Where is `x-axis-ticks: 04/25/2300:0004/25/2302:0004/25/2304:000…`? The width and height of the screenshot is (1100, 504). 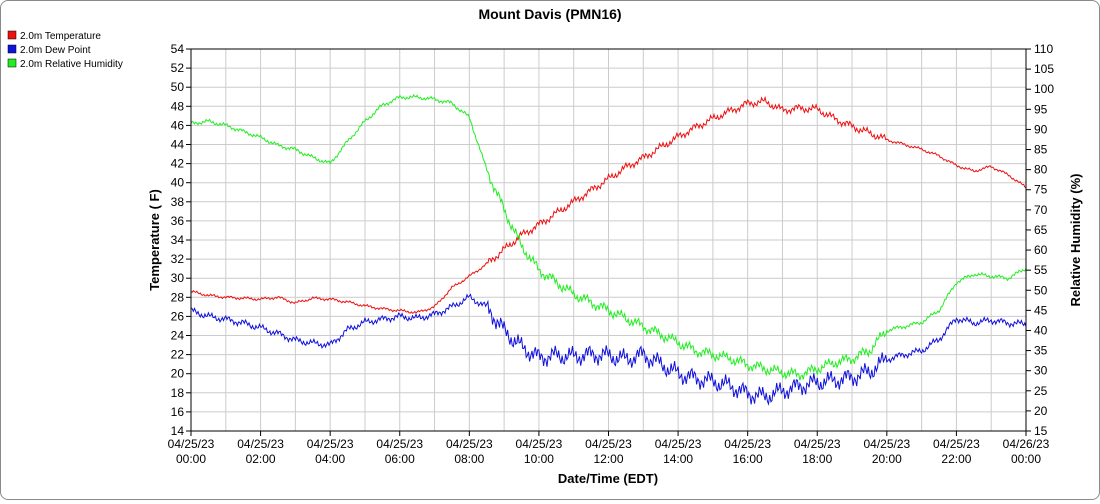 x-axis-ticks: 04/25/2300:0004/25/2302:0004/25/2304:000… is located at coordinates (609, 448).